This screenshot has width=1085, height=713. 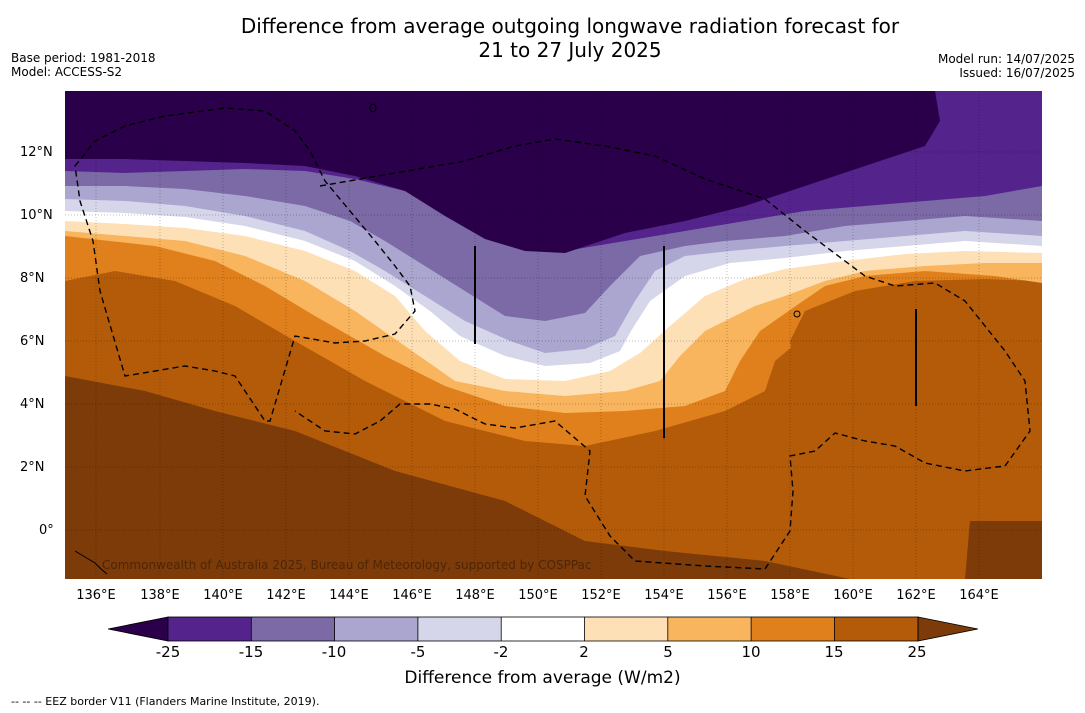 What do you see at coordinates (1017, 73) in the screenshot?
I see `issued-date: Issued: 16/07/2025` at bounding box center [1017, 73].